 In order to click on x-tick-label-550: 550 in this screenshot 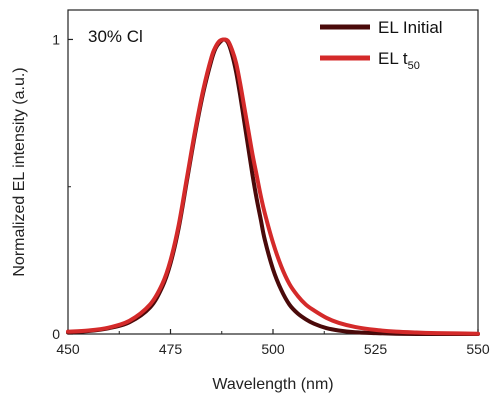, I will do `click(478, 349)`.